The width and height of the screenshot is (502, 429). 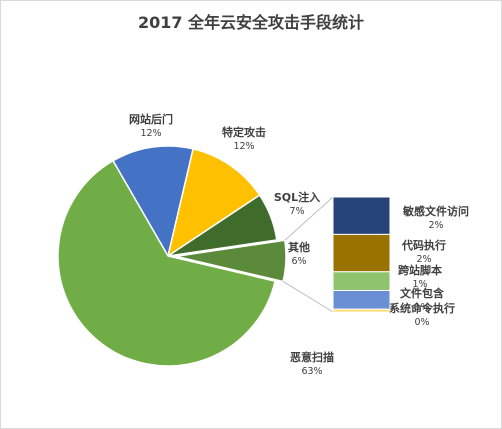 I want to click on bar-item-4-label: 系统命令执行, so click(x=422, y=308).